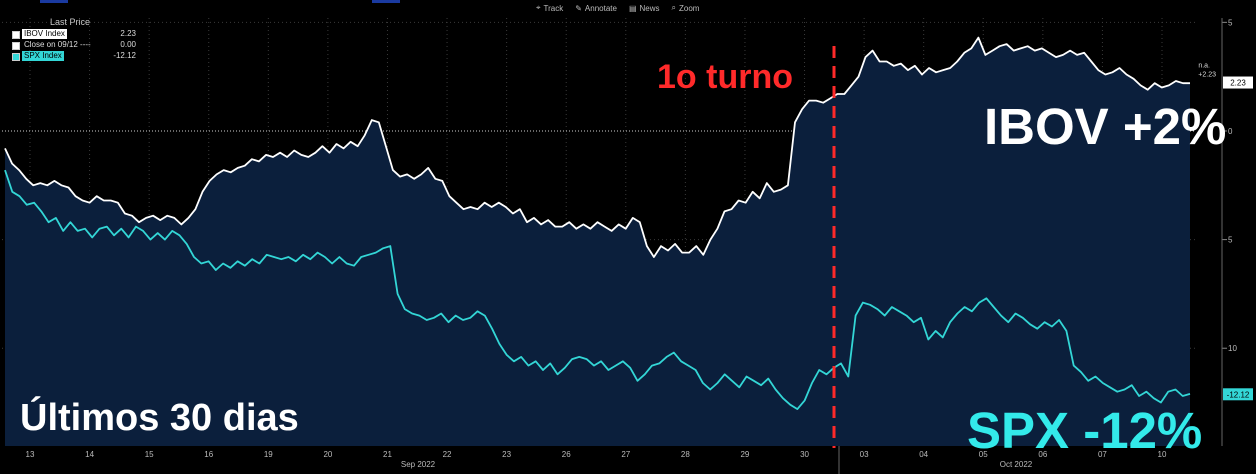  I want to click on crosshair-icon: ⌖, so click(538, 7).